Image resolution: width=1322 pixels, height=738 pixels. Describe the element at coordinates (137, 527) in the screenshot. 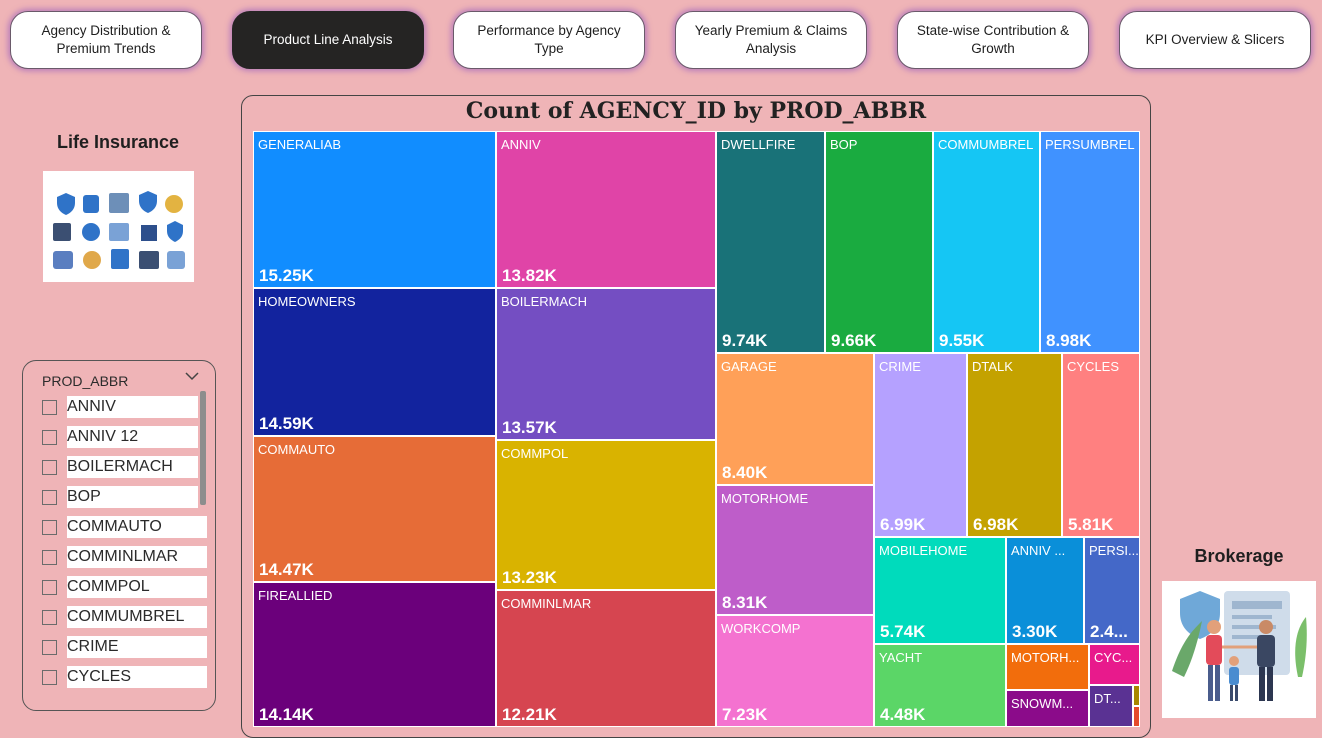

I see `slicer-item-label: COMMAUTO` at that location.